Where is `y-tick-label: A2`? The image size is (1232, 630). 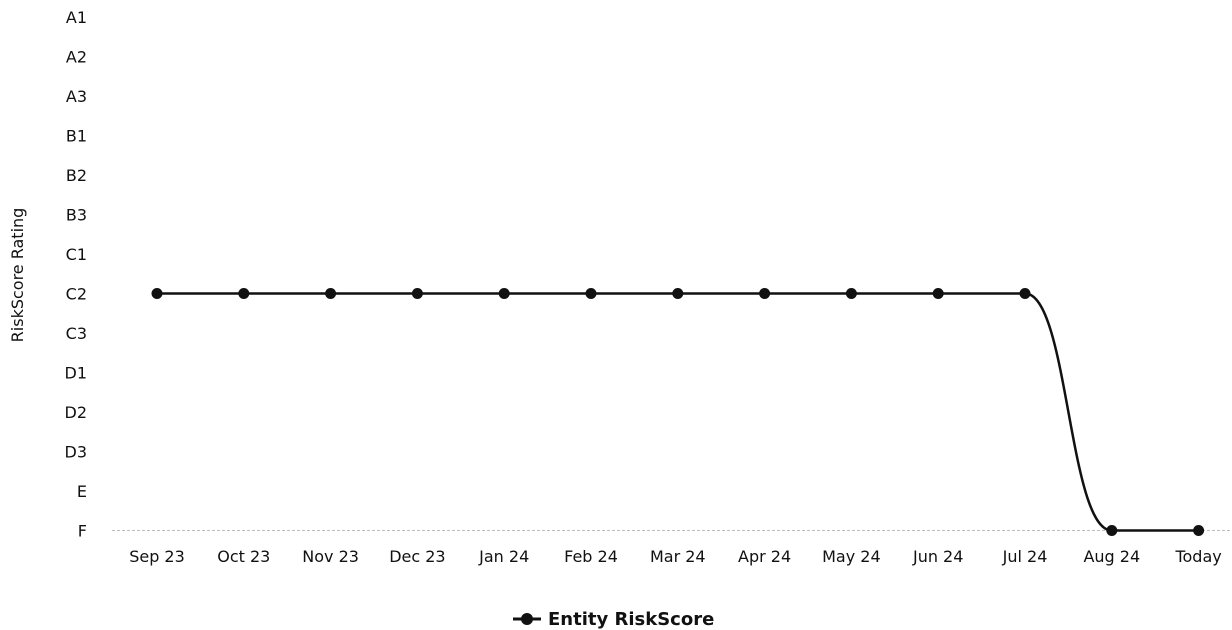
y-tick-label: A2 is located at coordinates (76, 57).